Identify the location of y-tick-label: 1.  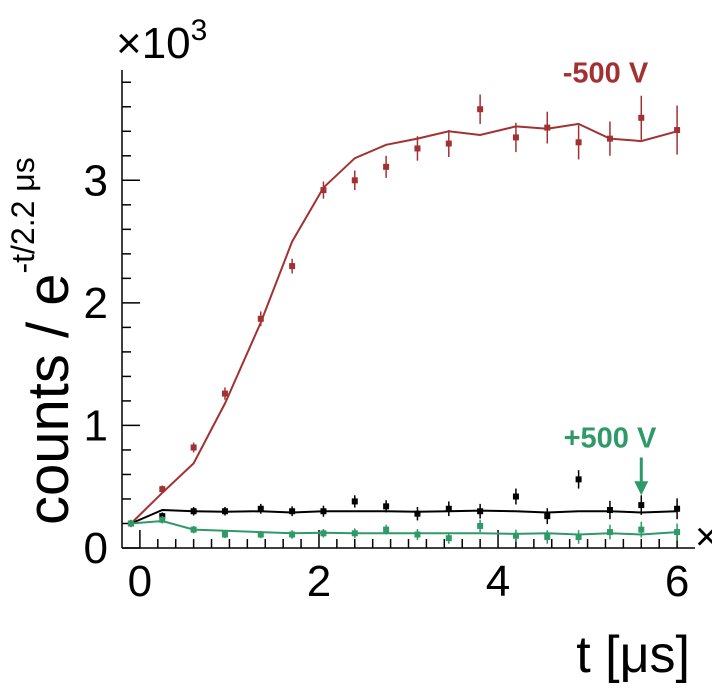
(96, 425).